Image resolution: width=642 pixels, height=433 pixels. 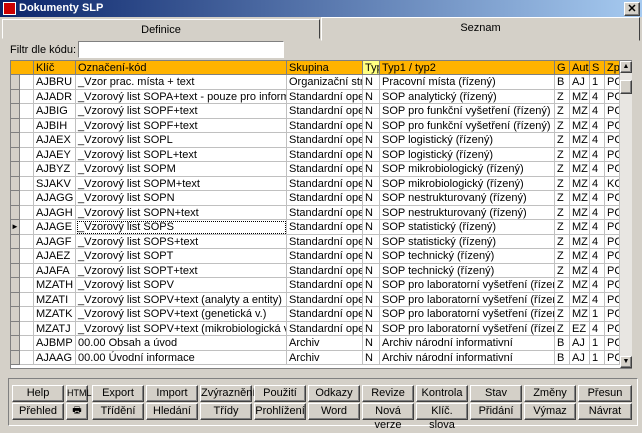 What do you see at coordinates (467, 343) in the screenshot?
I see `table-cell: Archiv národní informativní` at bounding box center [467, 343].